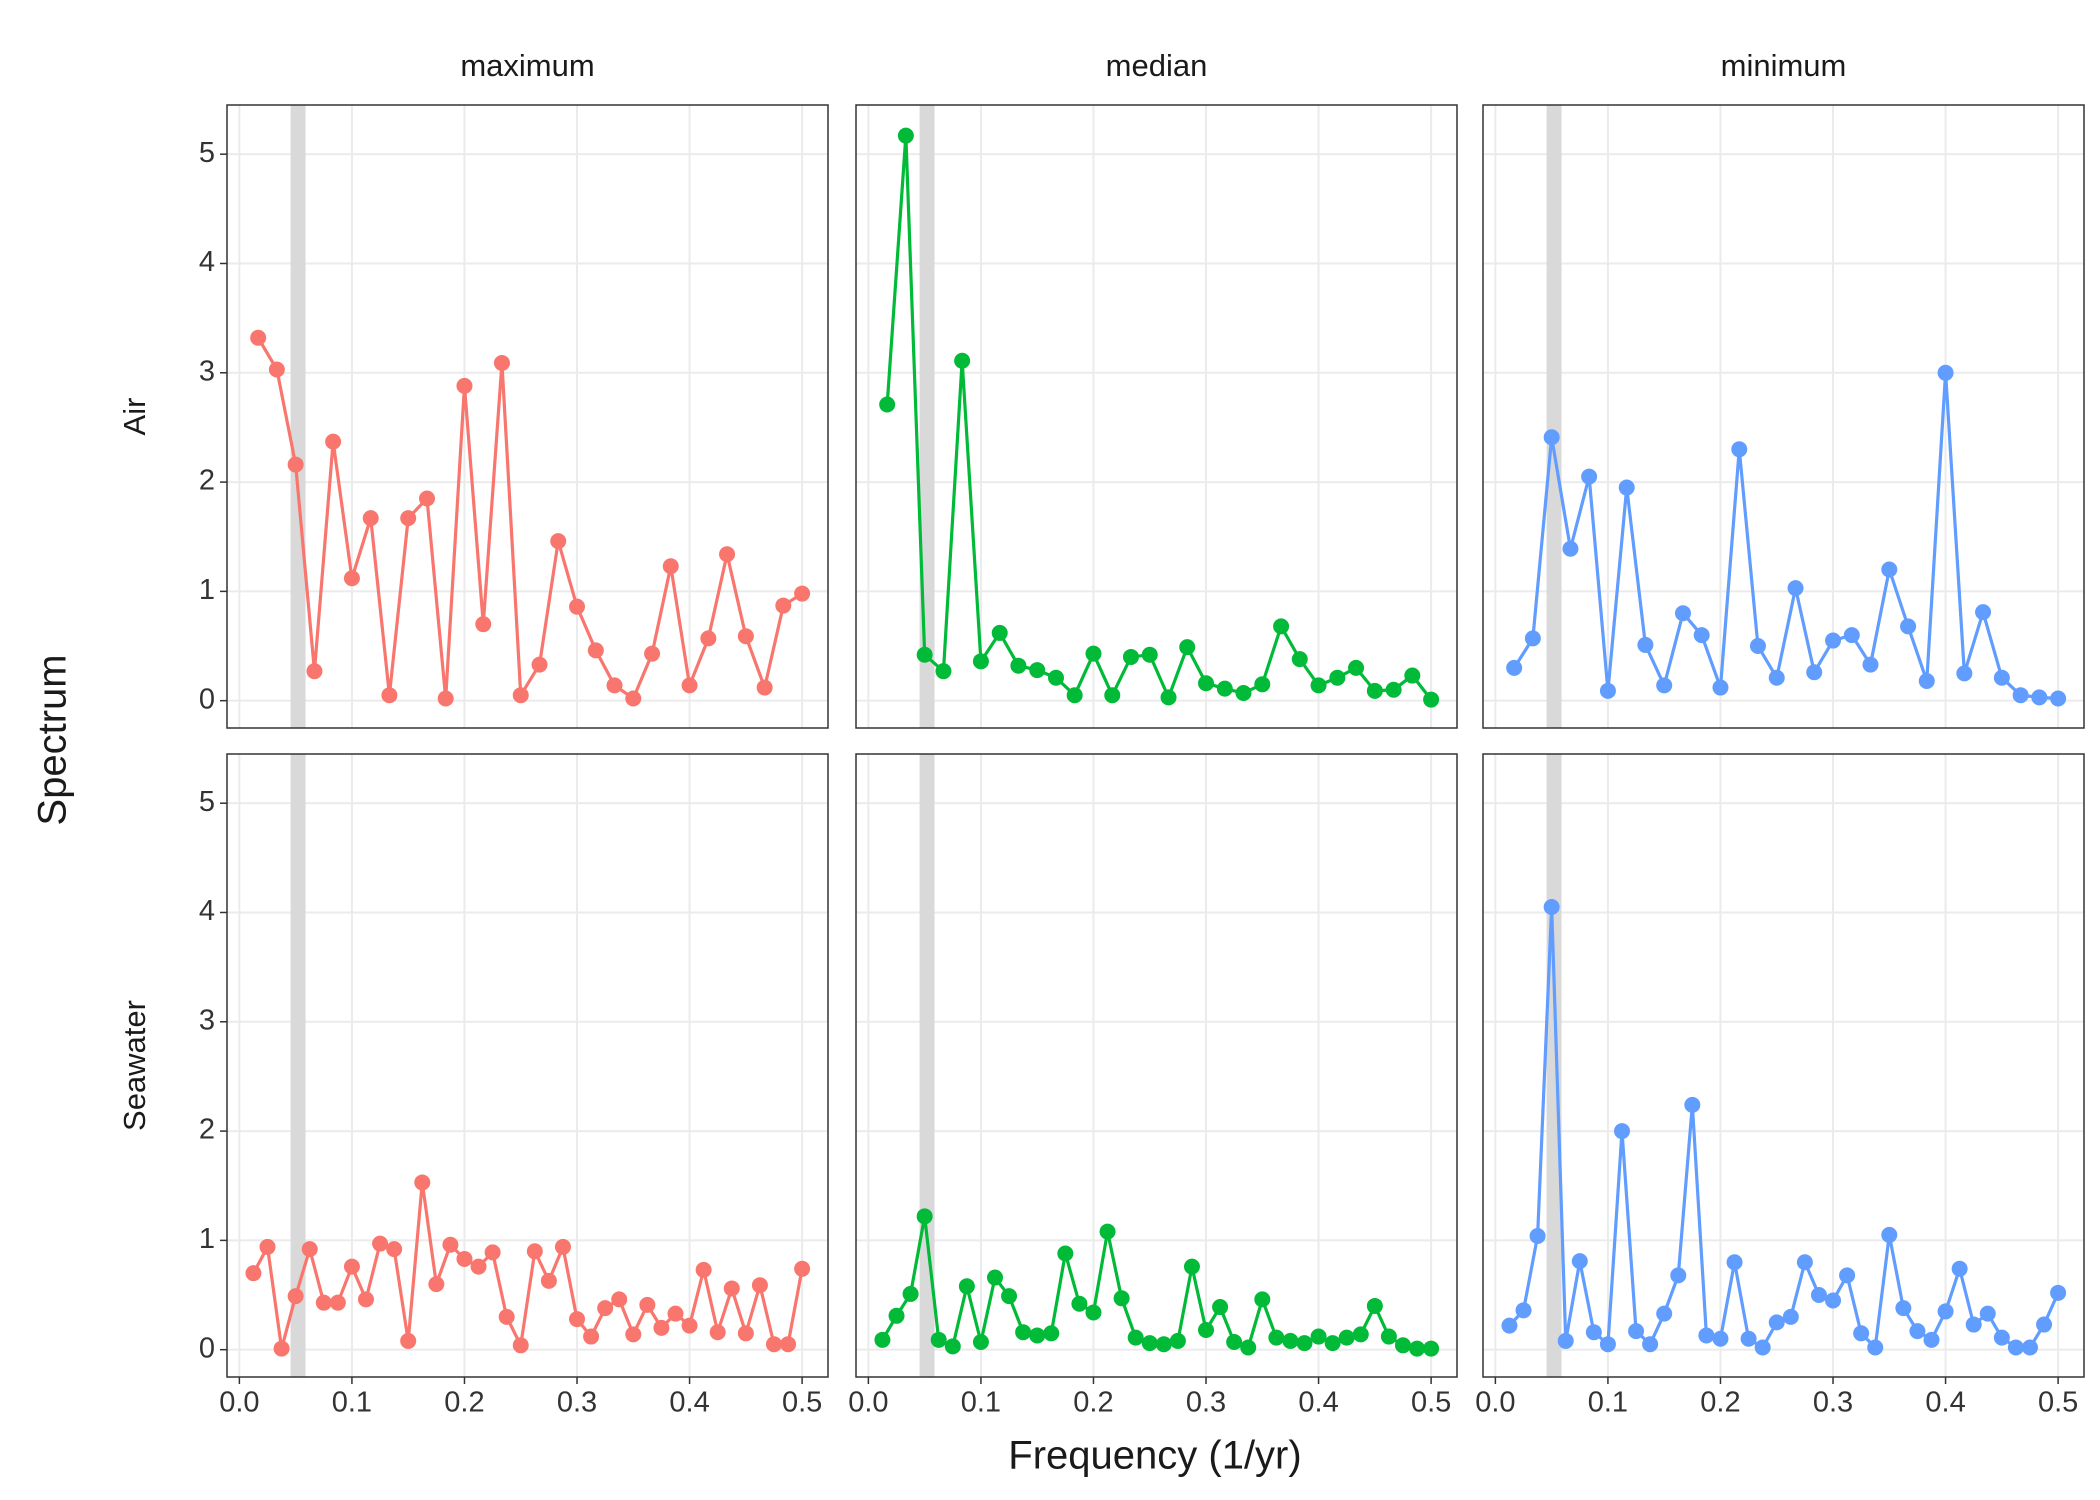 This screenshot has width=2100, height=1500. I want to click on facet-row-label: Seawater, so click(134, 1065).